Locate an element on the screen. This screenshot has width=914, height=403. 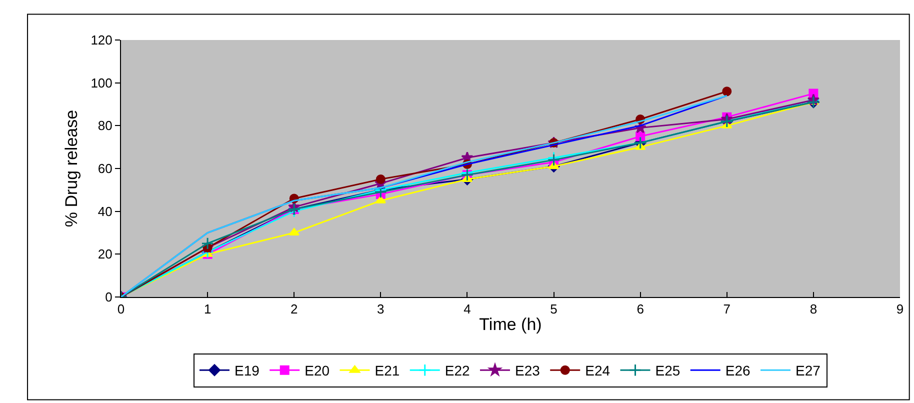
y-axis-title: % Drug release is located at coordinates (71, 169).